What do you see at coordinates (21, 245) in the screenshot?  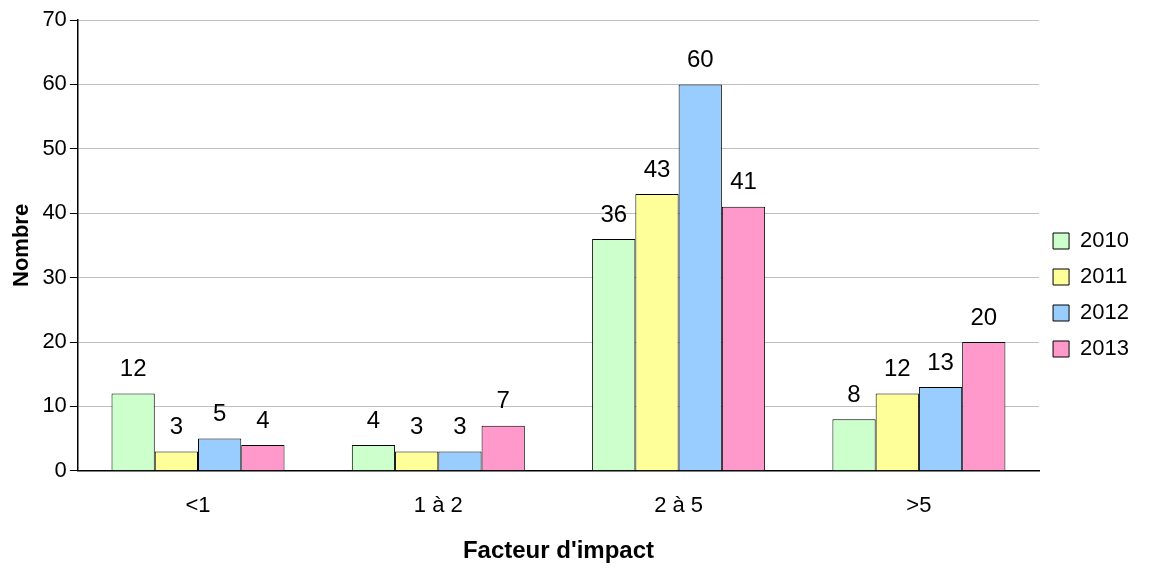 I see `y-axis-title: Nombre` at bounding box center [21, 245].